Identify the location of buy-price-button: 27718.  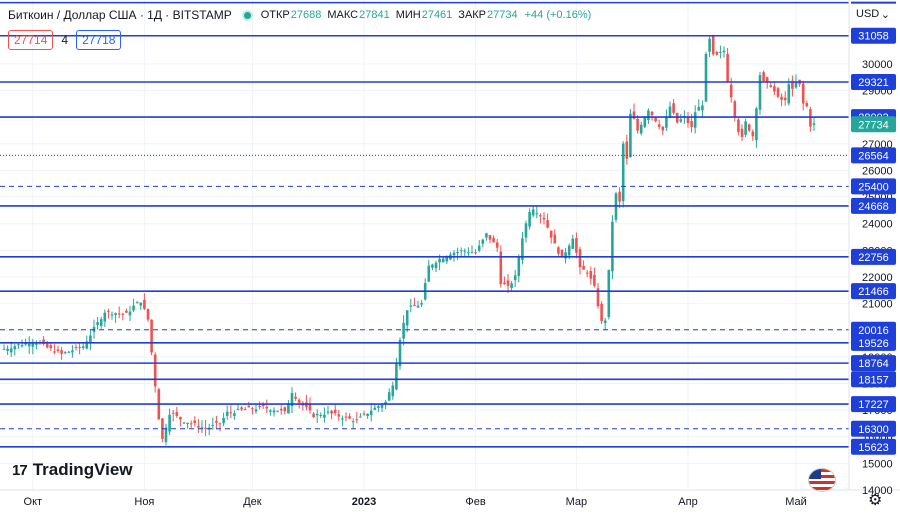
(99, 40).